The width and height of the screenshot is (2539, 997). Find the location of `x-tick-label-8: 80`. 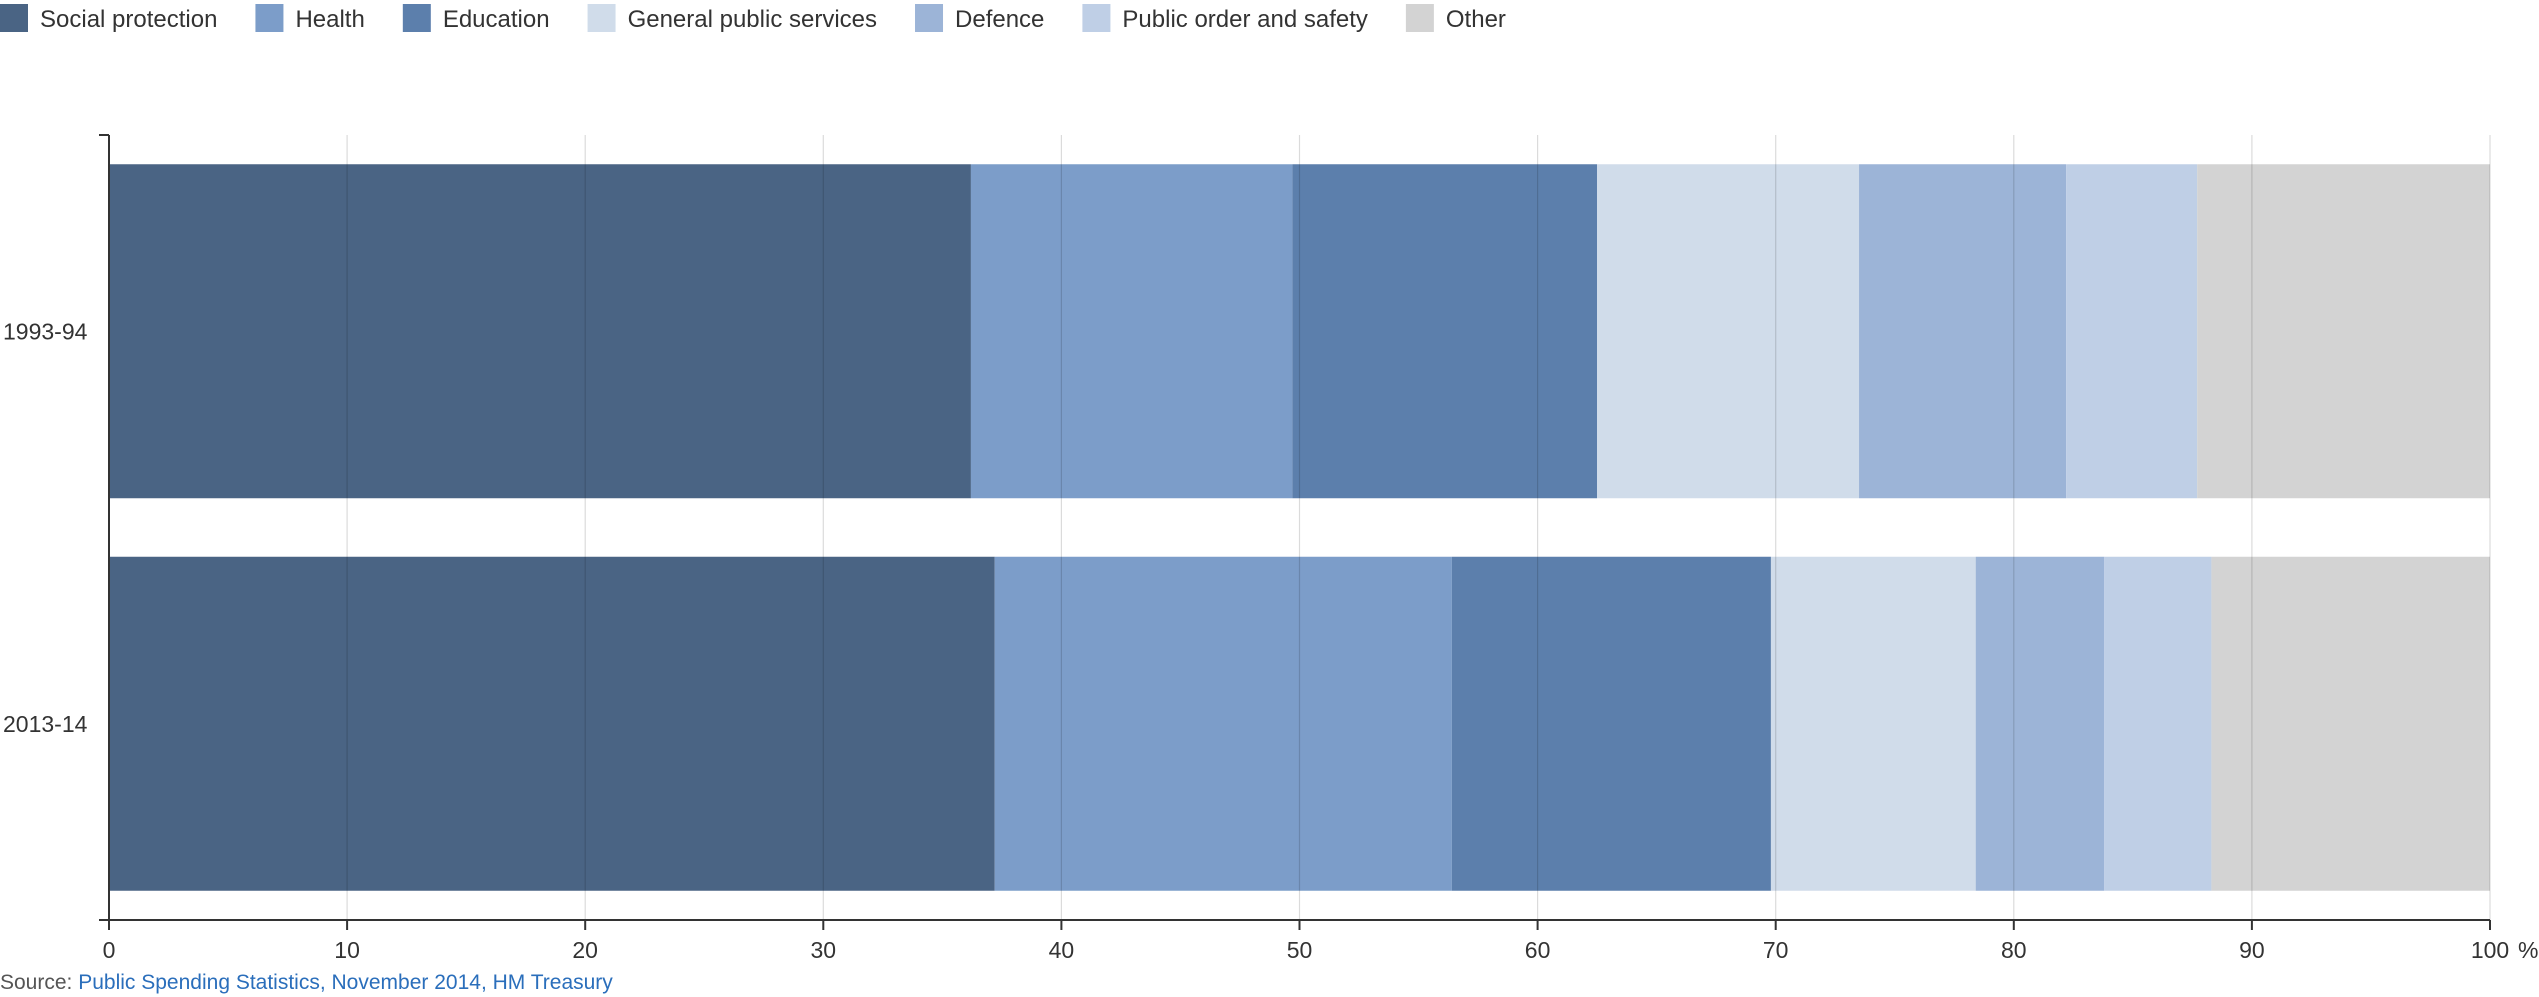

x-tick-label-8: 80 is located at coordinates (2014, 950).